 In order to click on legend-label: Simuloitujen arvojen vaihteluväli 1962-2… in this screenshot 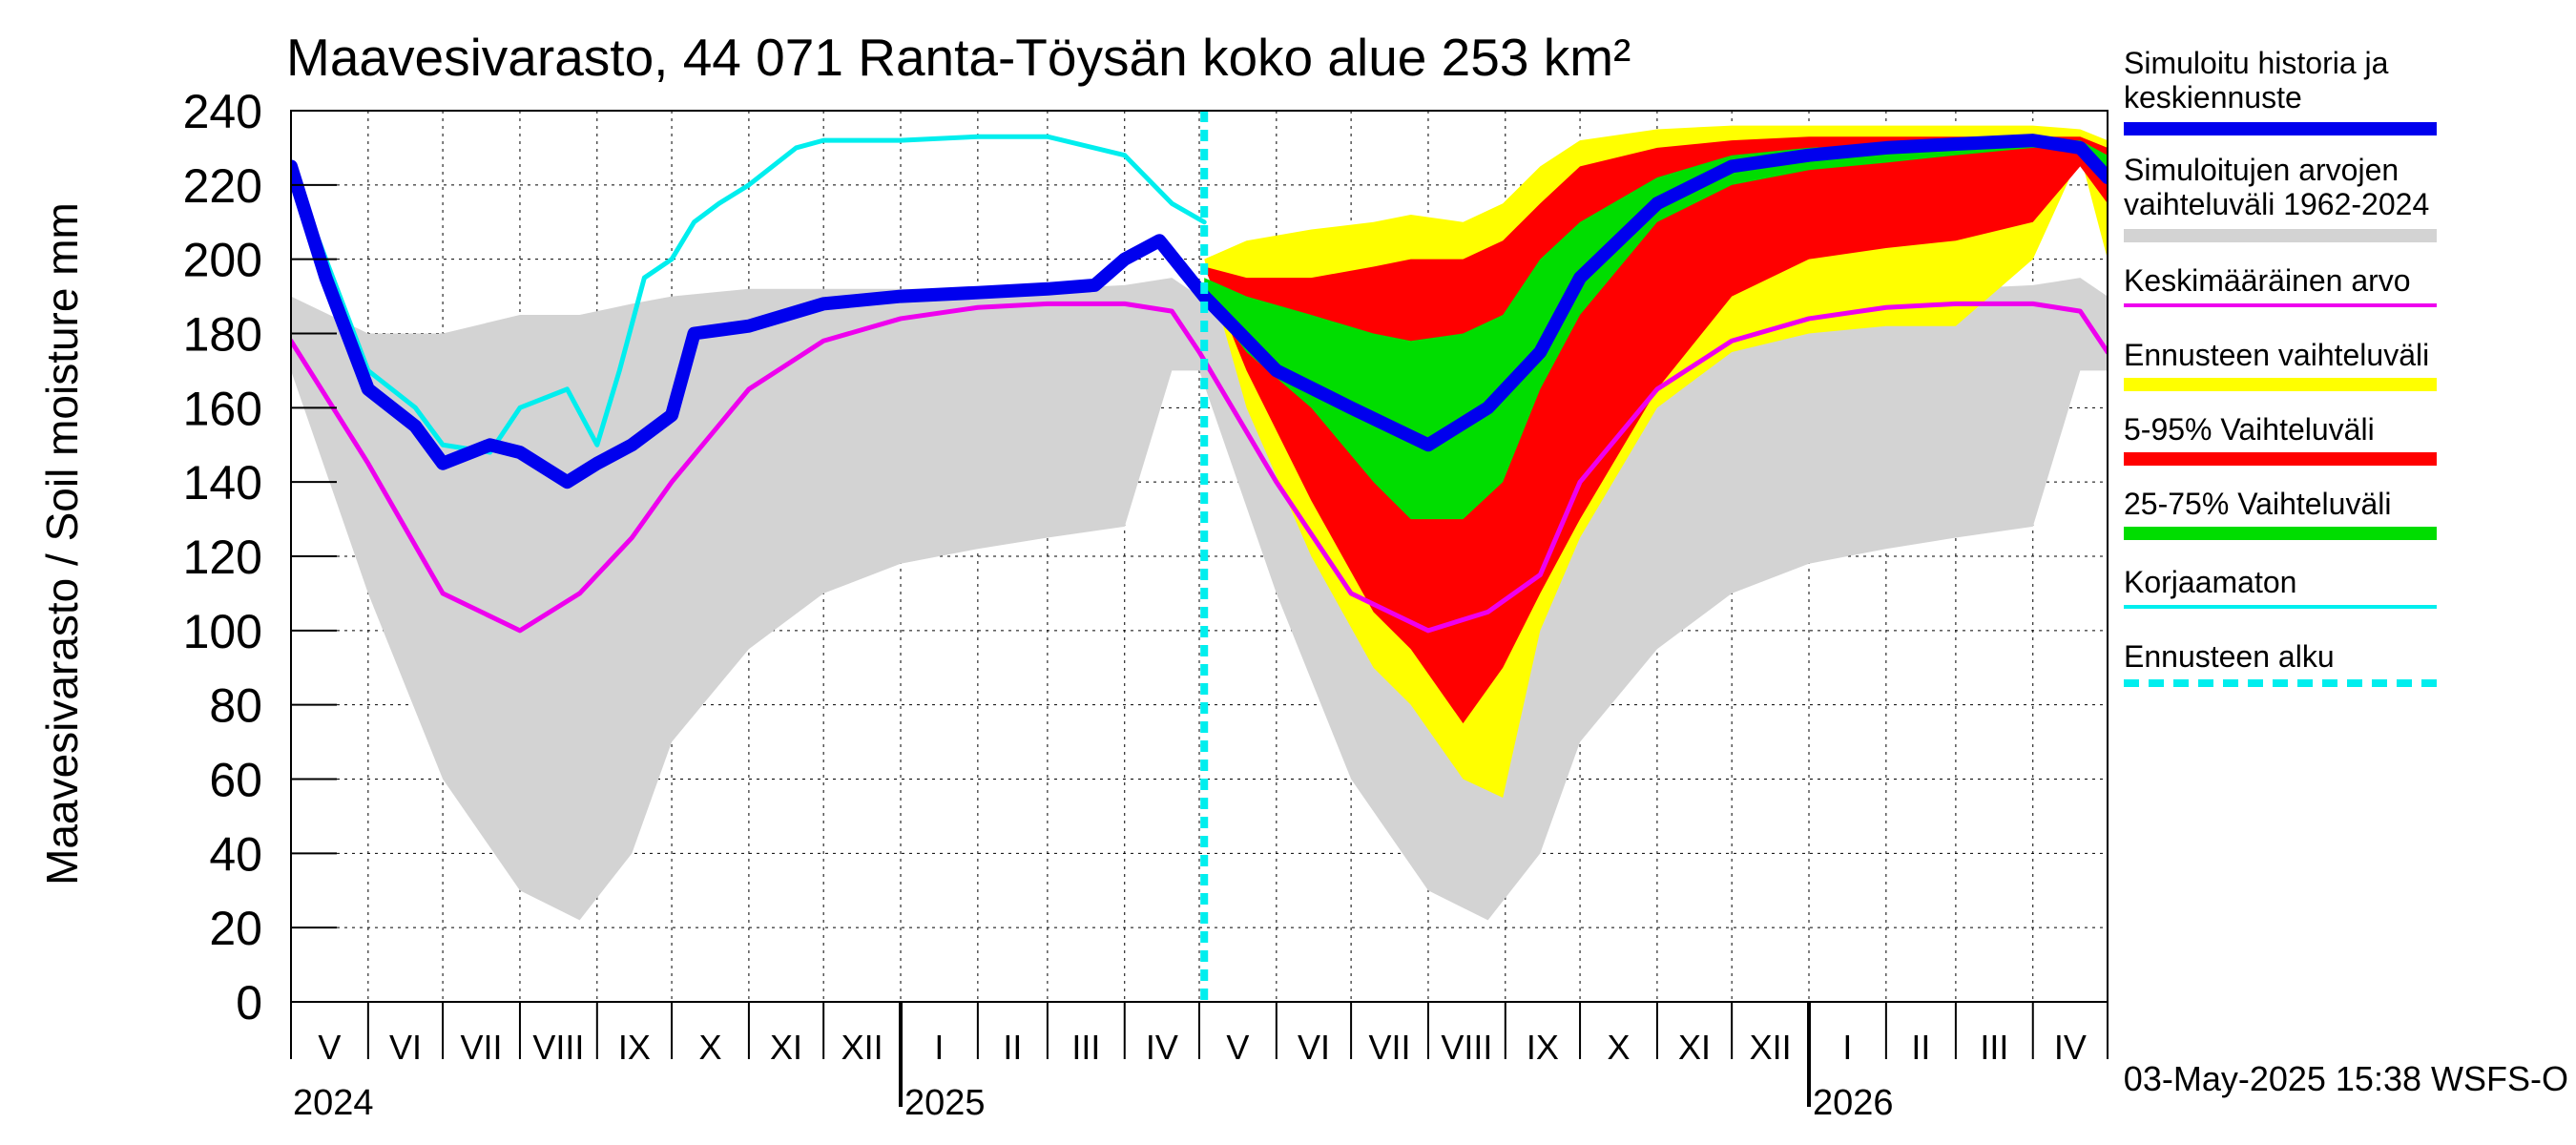, I will do `click(2277, 187)`.